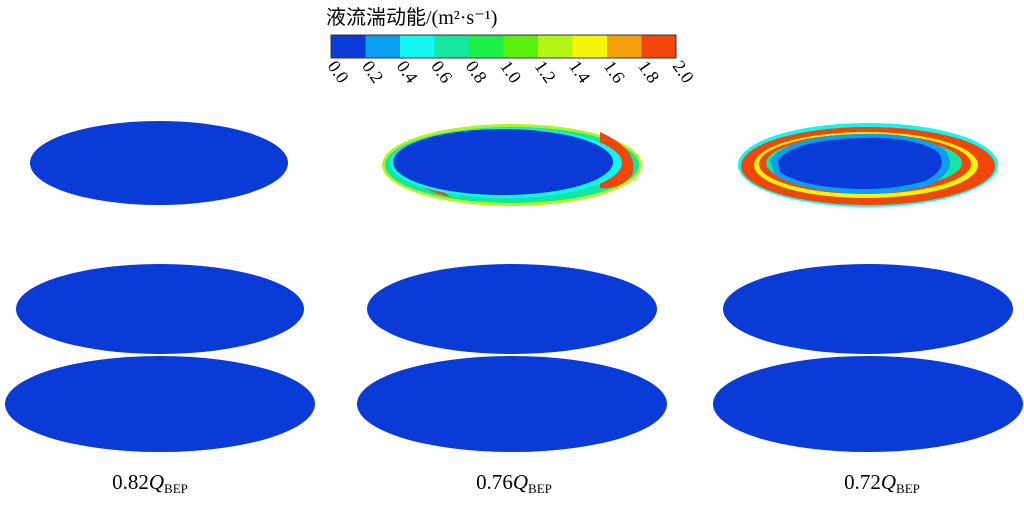 This screenshot has width=1024, height=507. Describe the element at coordinates (683, 72) in the screenshot. I see `colorbar-tick-label: 2.0` at that location.